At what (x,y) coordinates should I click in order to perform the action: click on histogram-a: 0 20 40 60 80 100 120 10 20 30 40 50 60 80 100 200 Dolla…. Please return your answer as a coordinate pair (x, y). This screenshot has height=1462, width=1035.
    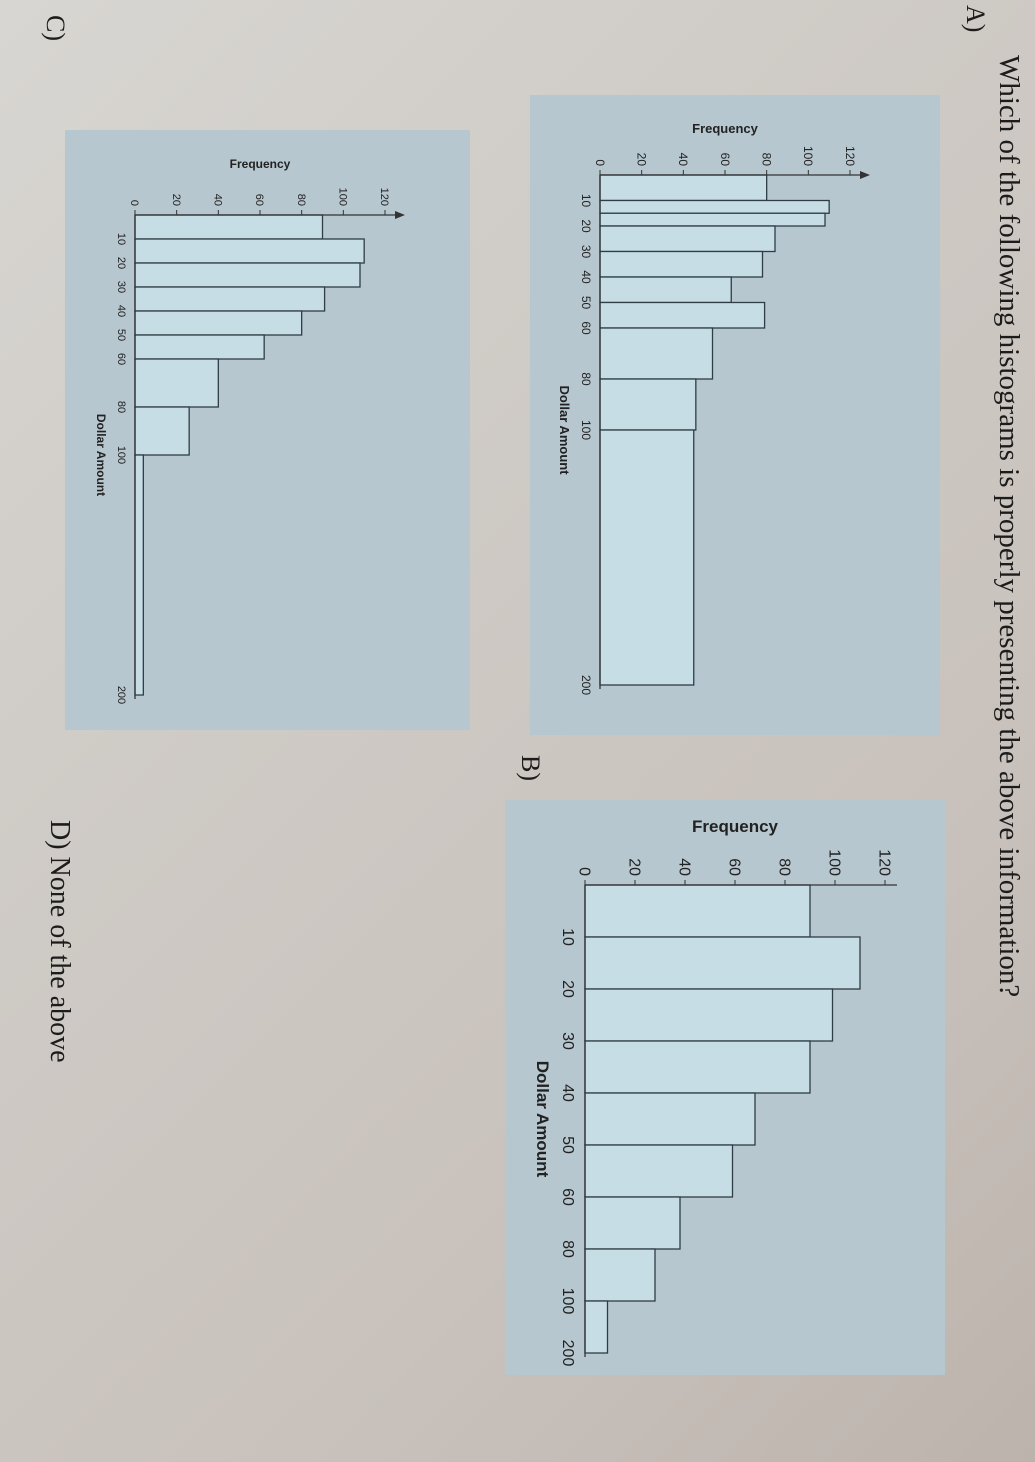
    Looking at the image, I should click on (713, 408).